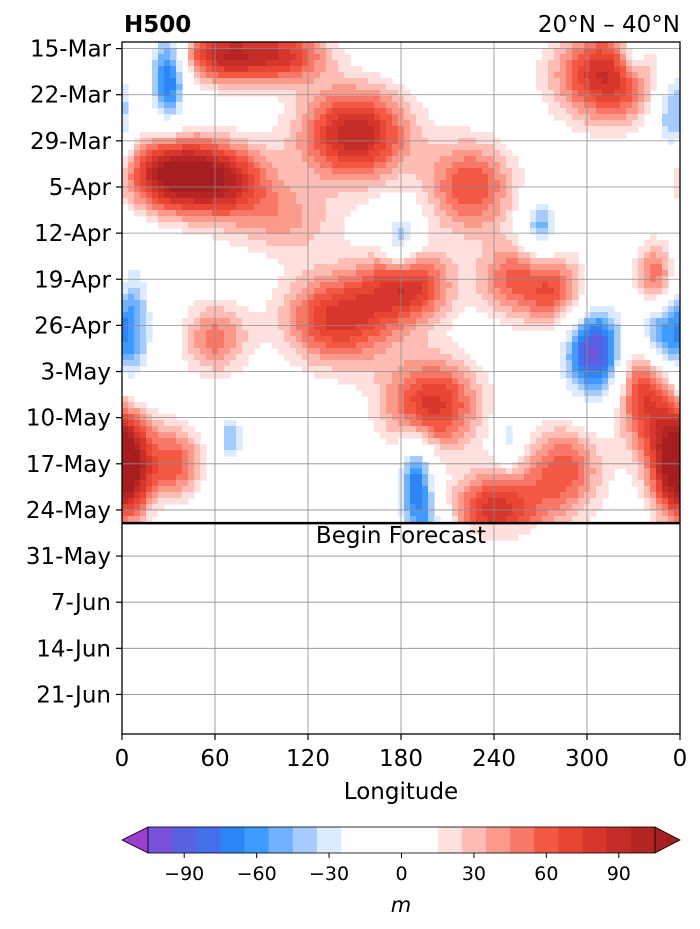 The image size is (700, 929). Describe the element at coordinates (71, 142) in the screenshot. I see `y-tick-label: 29-Mar` at that location.